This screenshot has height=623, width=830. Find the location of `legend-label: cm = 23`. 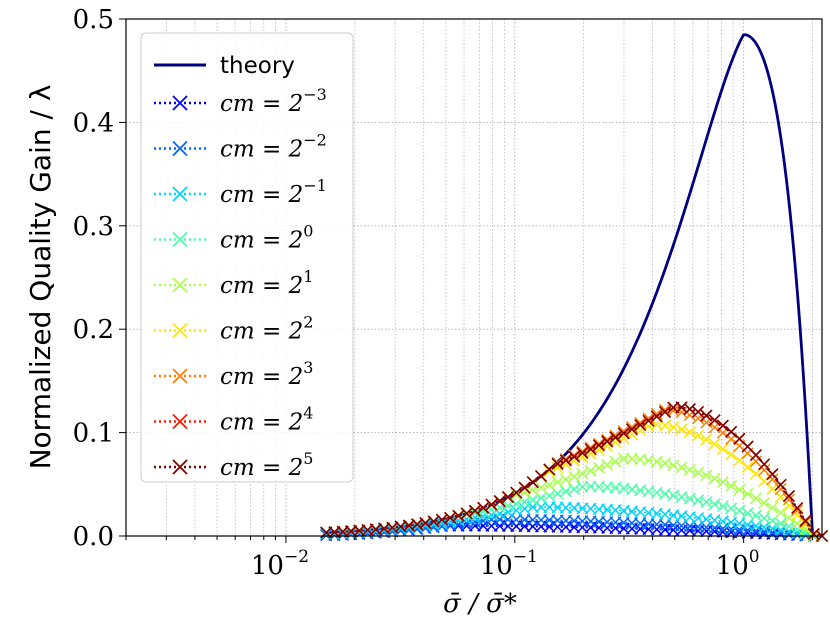

legend-label: cm = 23 is located at coordinates (266, 374).